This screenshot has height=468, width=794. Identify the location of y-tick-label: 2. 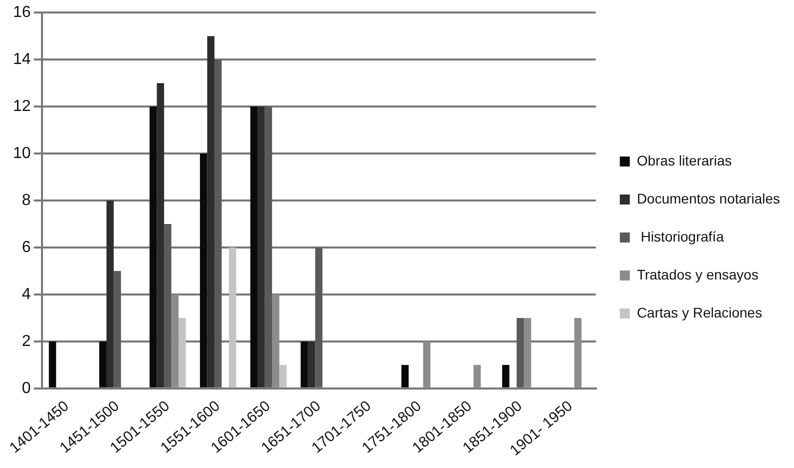
(26, 341).